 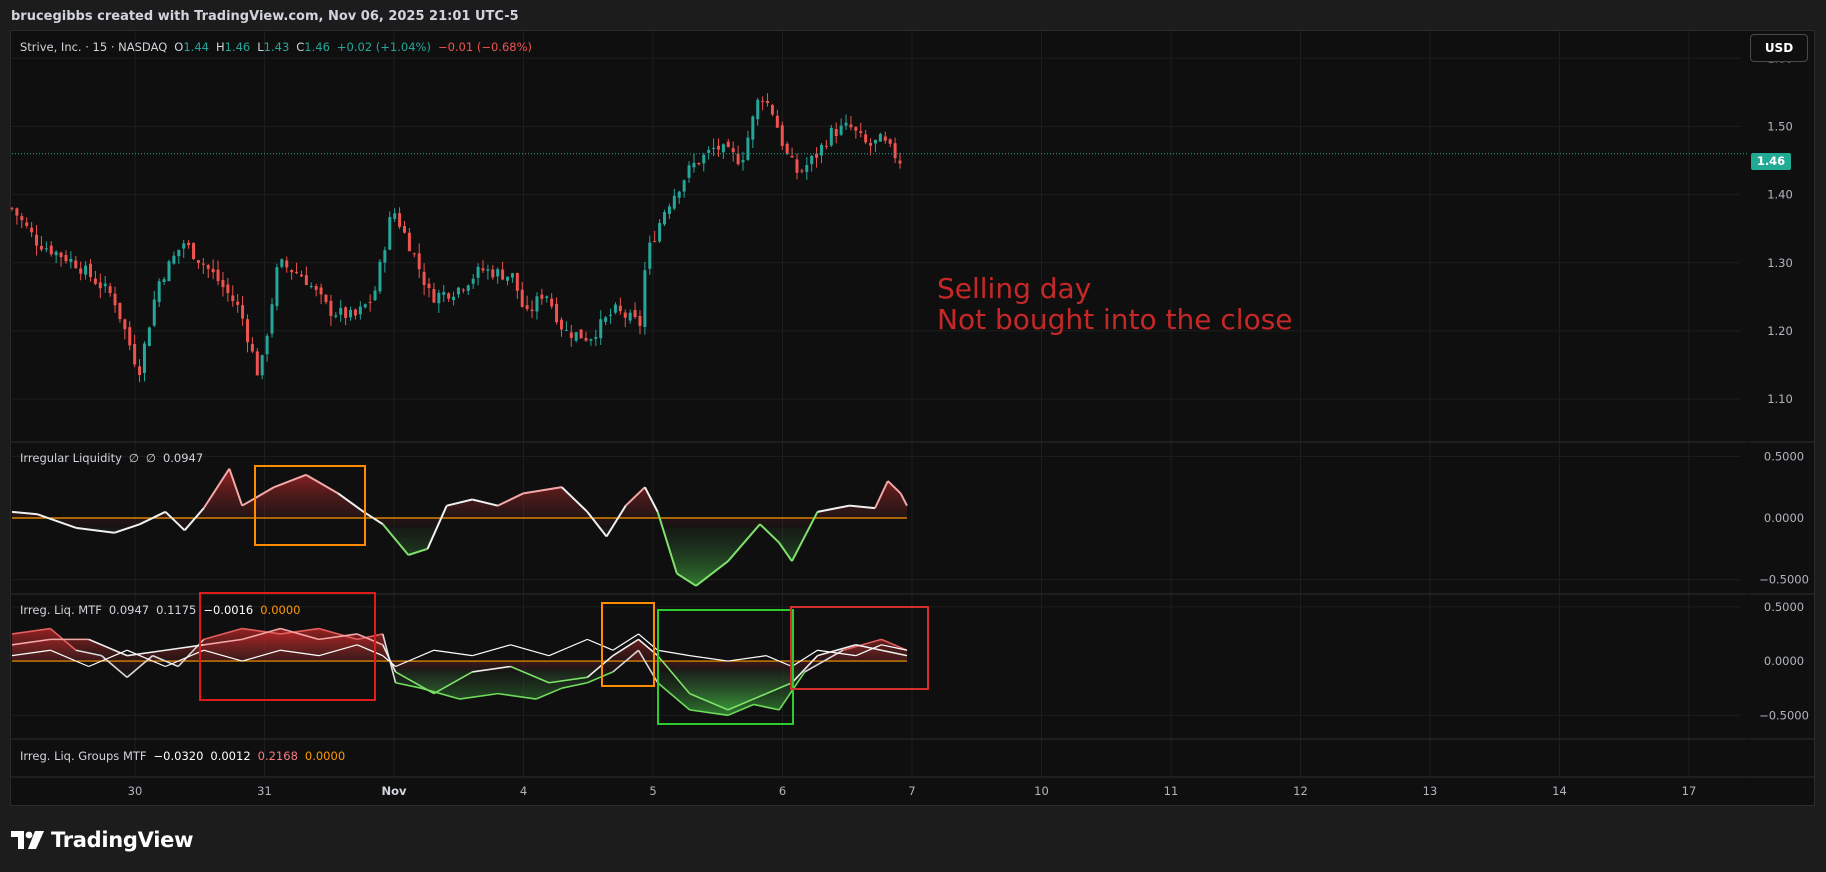 What do you see at coordinates (183, 458) in the screenshot?
I see `il-value: 0.0947` at bounding box center [183, 458].